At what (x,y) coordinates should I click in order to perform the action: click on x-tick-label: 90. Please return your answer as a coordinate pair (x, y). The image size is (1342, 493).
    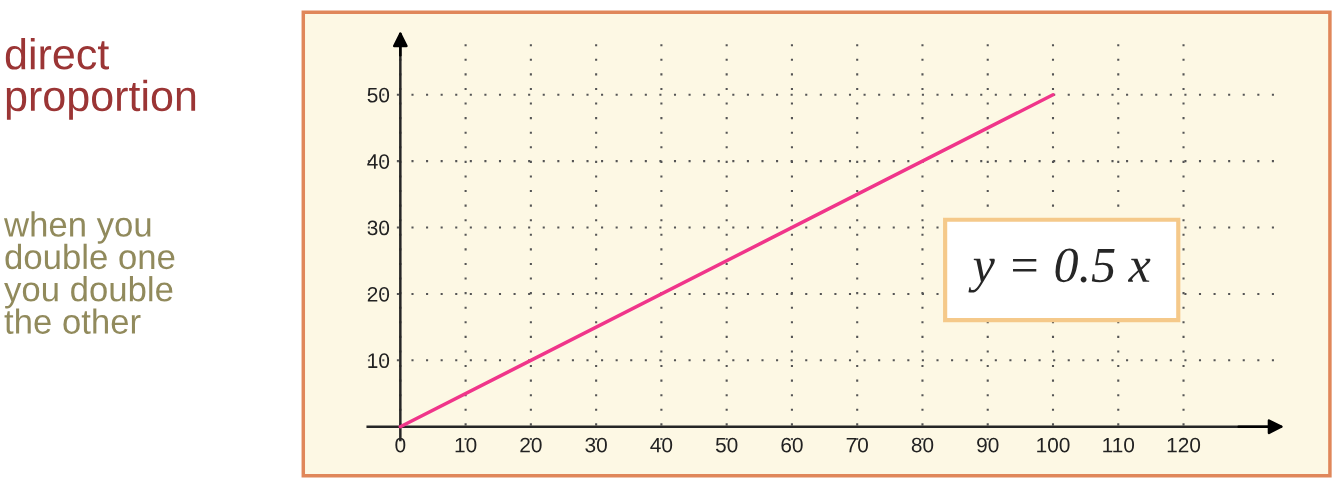
    Looking at the image, I should click on (988, 445).